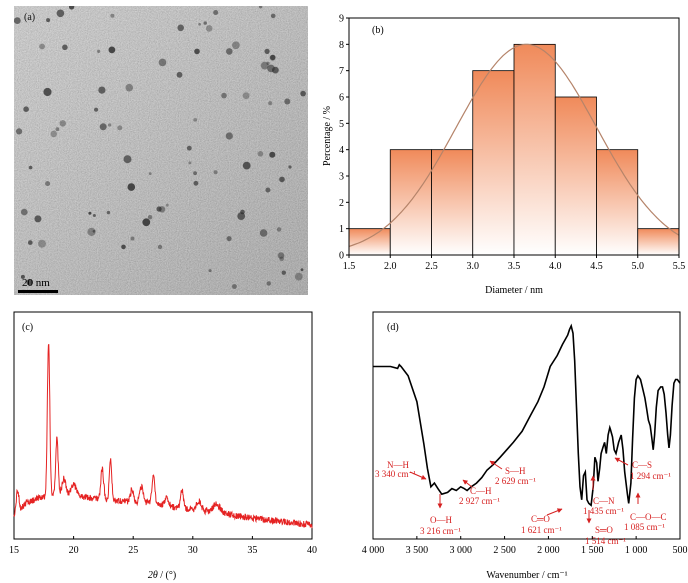 The width and height of the screenshot is (688, 583). Describe the element at coordinates (341, 71) in the screenshot. I see `histogram-y-tick-7: 7` at that location.